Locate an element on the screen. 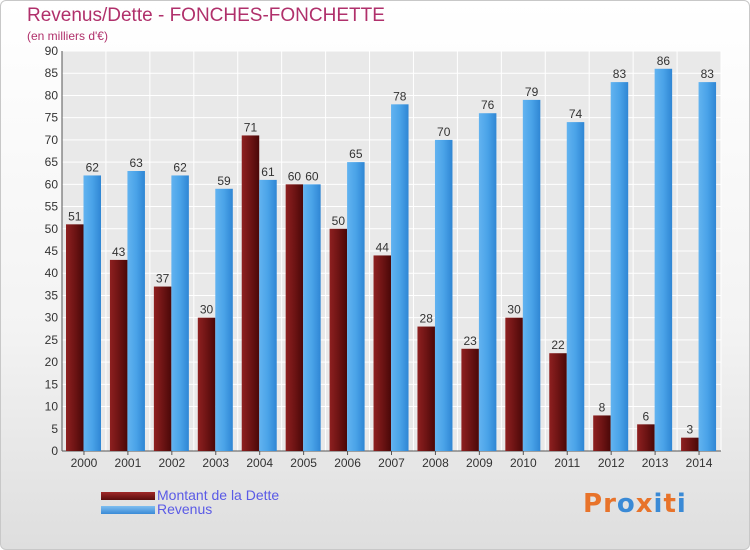 The height and width of the screenshot is (550, 750). logo-letter: r is located at coordinates (610, 504).